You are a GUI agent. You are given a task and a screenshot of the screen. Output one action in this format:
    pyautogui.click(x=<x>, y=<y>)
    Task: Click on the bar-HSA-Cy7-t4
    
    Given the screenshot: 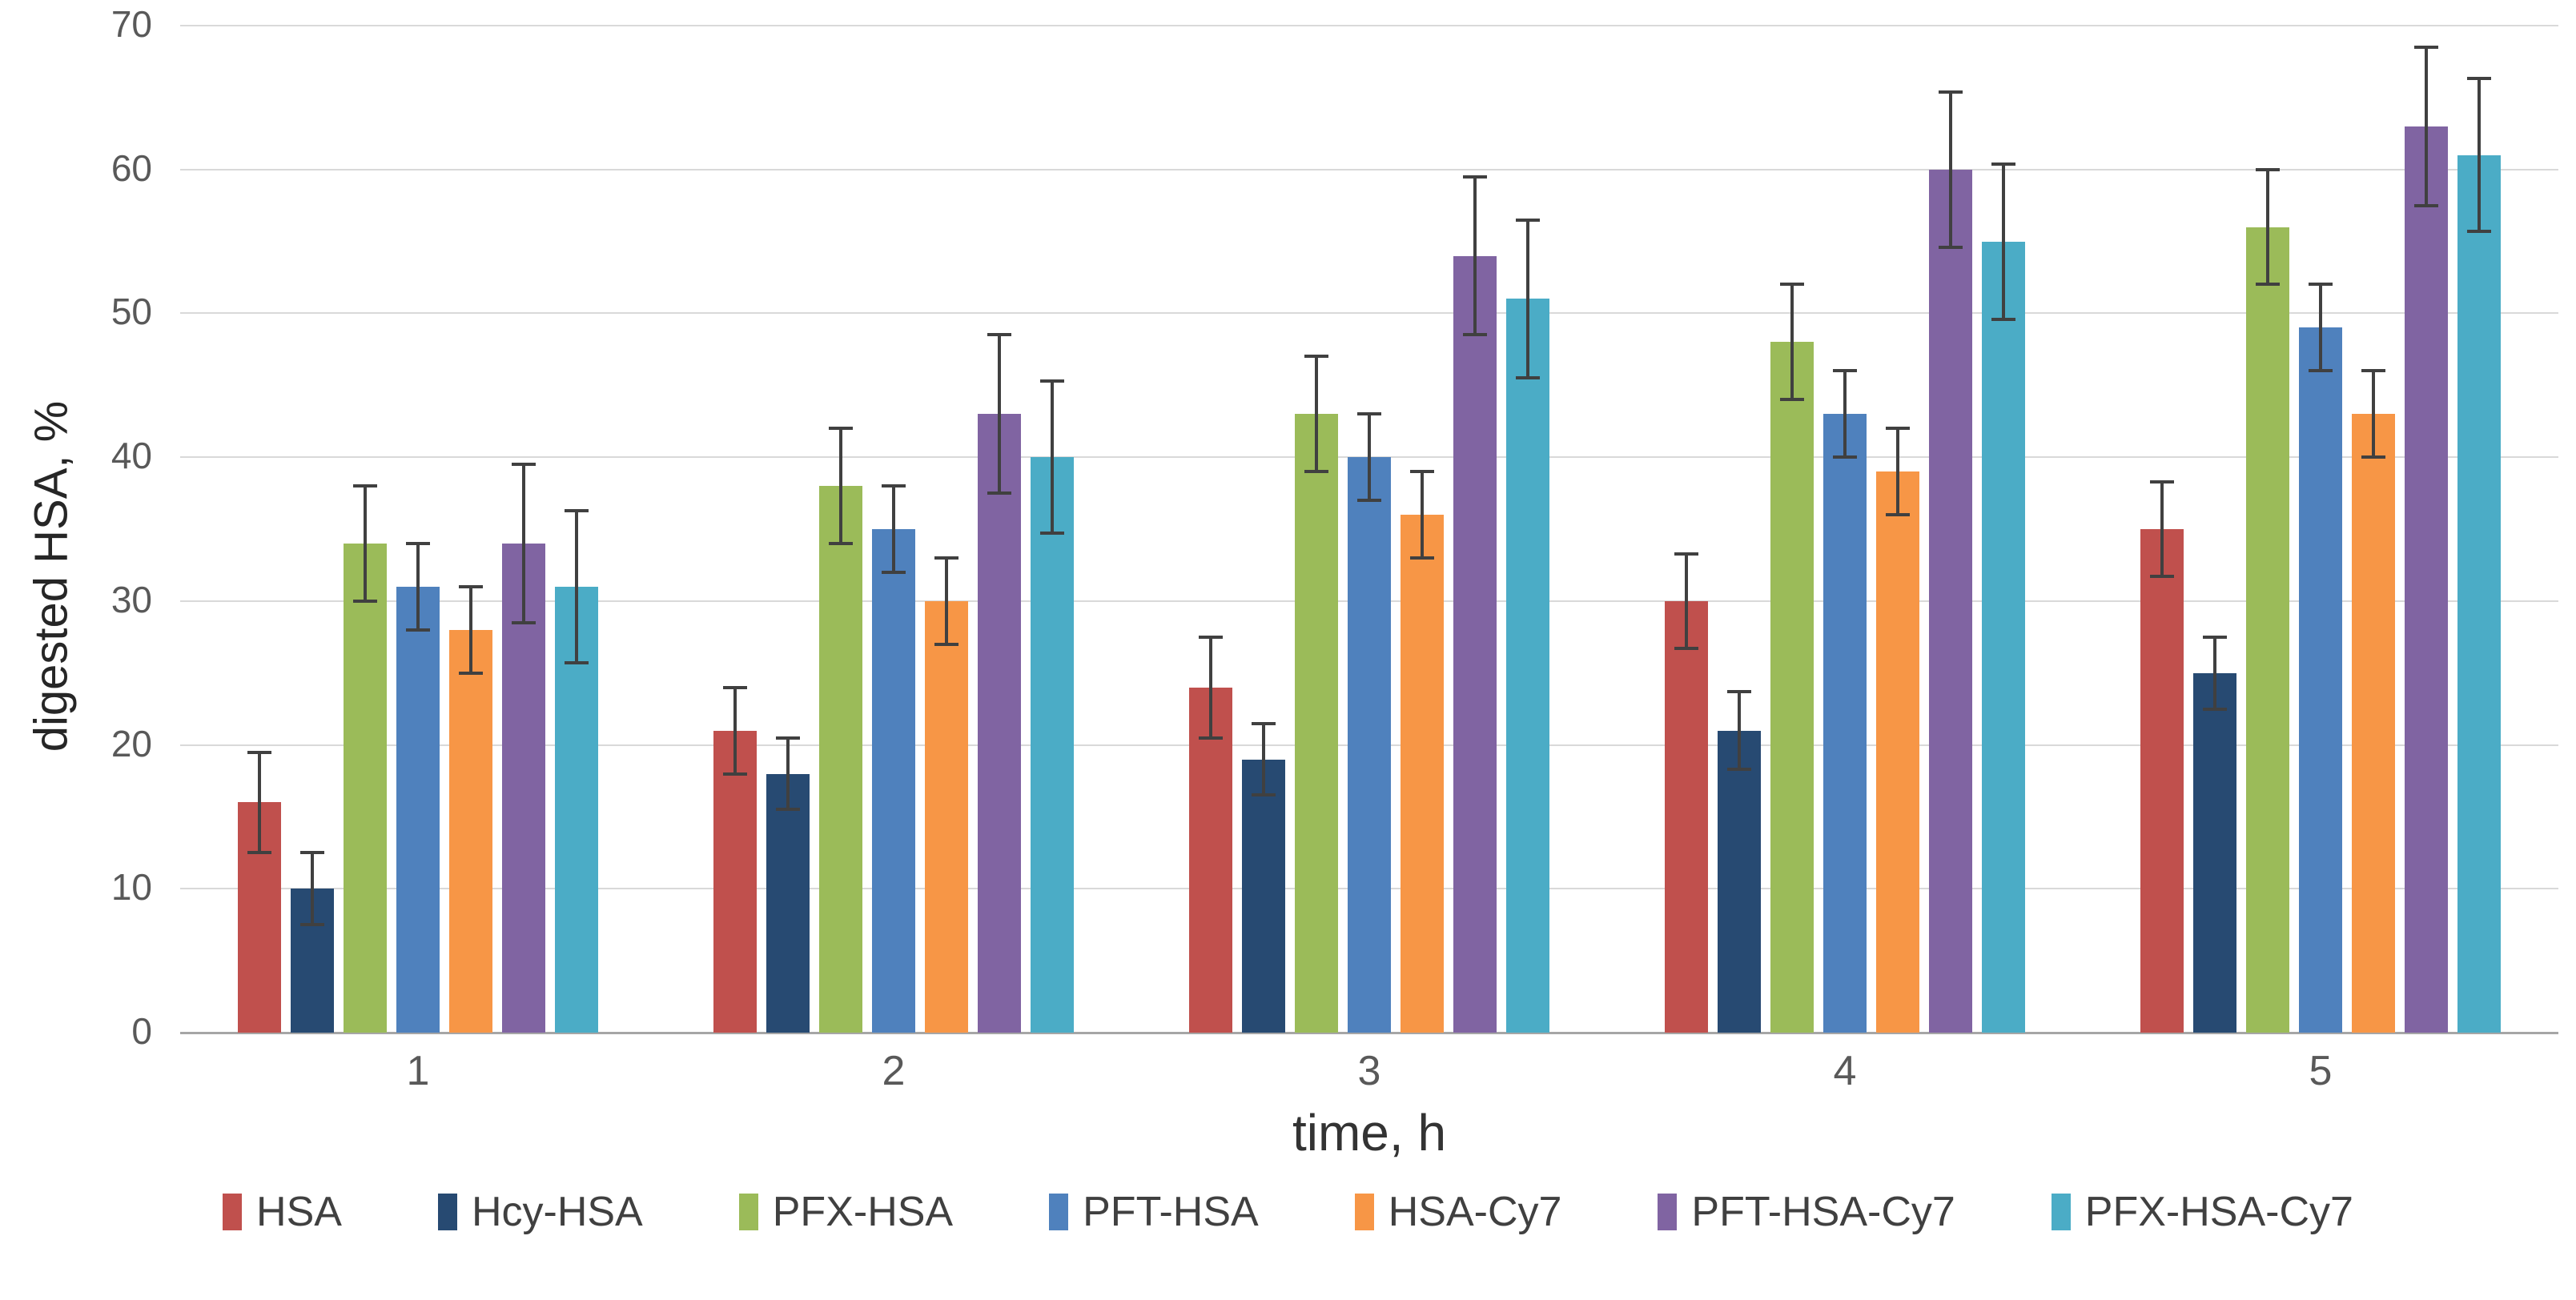 What is the action you would take?
    pyautogui.click(x=1897, y=752)
    